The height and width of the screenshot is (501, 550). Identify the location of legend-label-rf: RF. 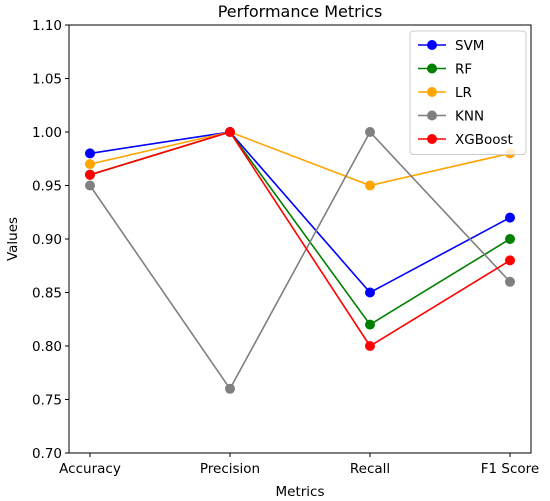
(463, 70).